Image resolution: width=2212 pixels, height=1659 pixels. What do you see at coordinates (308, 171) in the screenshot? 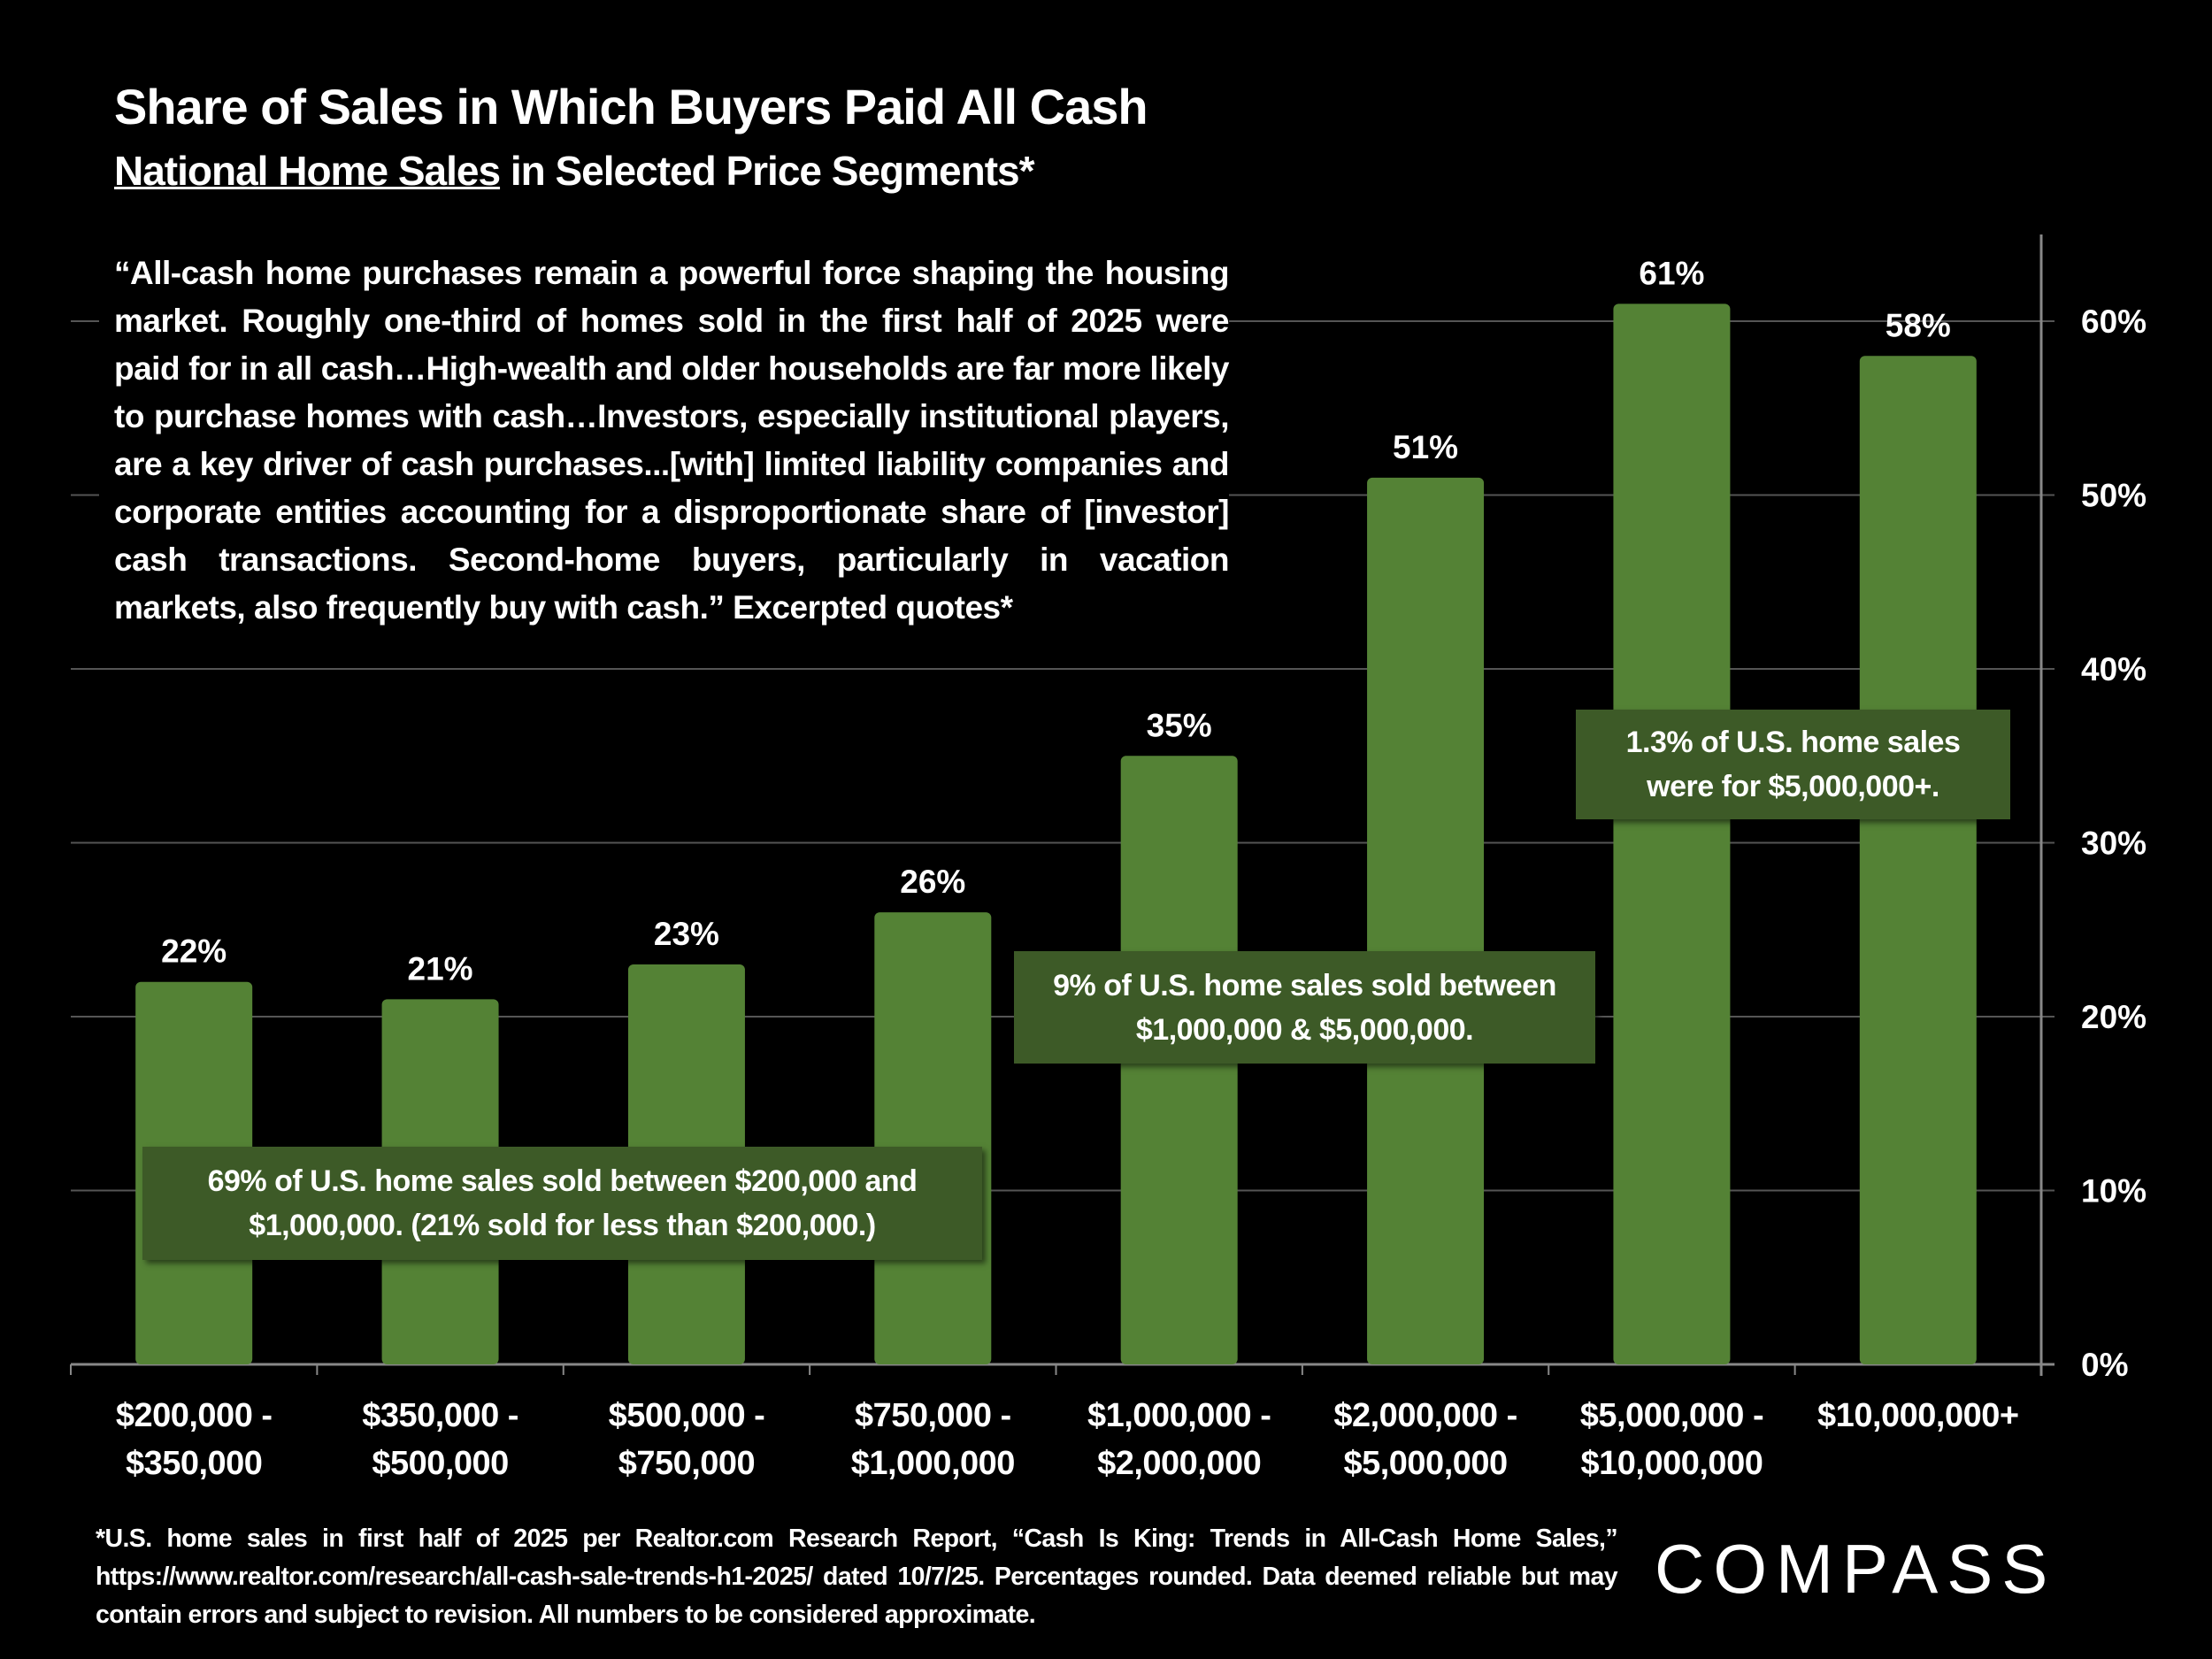
I see `subtitle-underlined: National Home Sales` at bounding box center [308, 171].